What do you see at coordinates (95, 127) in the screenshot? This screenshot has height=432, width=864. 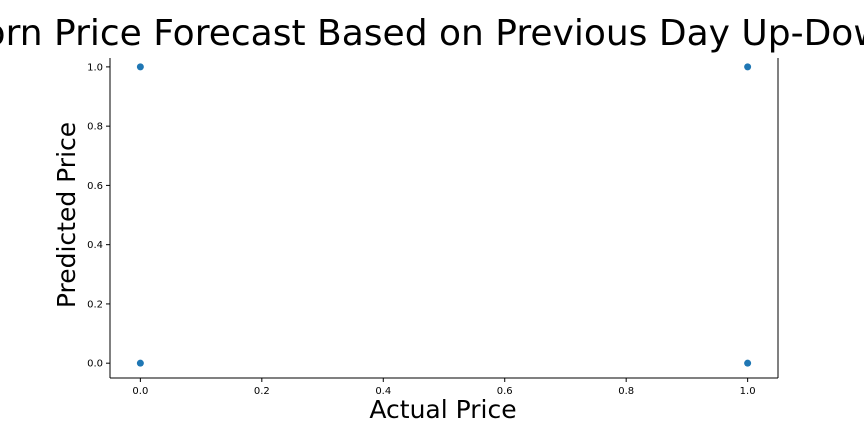 I see `y-tick-label: 0.8` at bounding box center [95, 127].